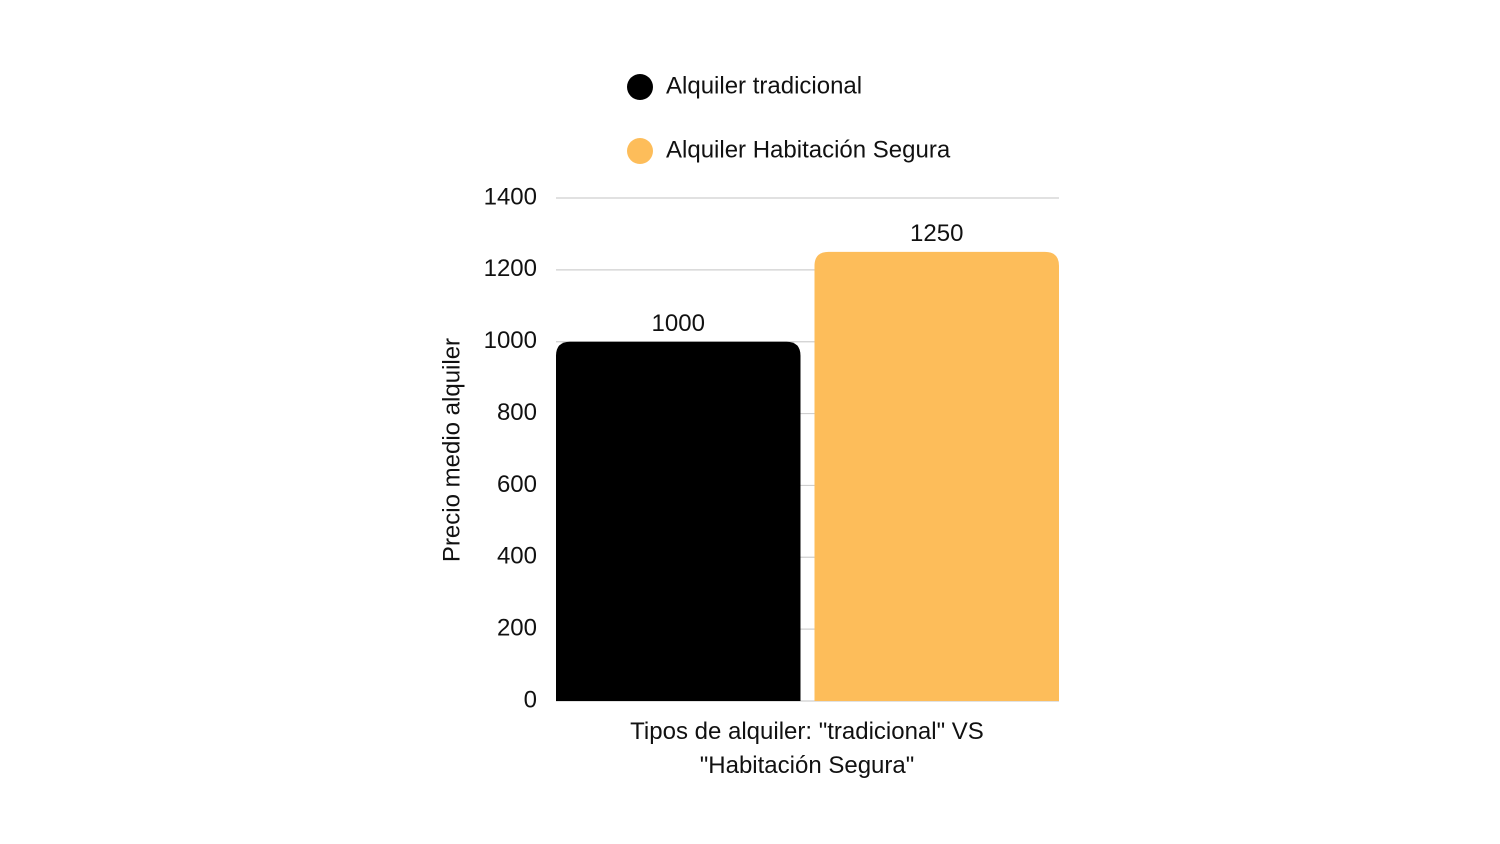 This screenshot has height=844, width=1500. Describe the element at coordinates (510, 268) in the screenshot. I see `y-tick-label: 1200` at that location.